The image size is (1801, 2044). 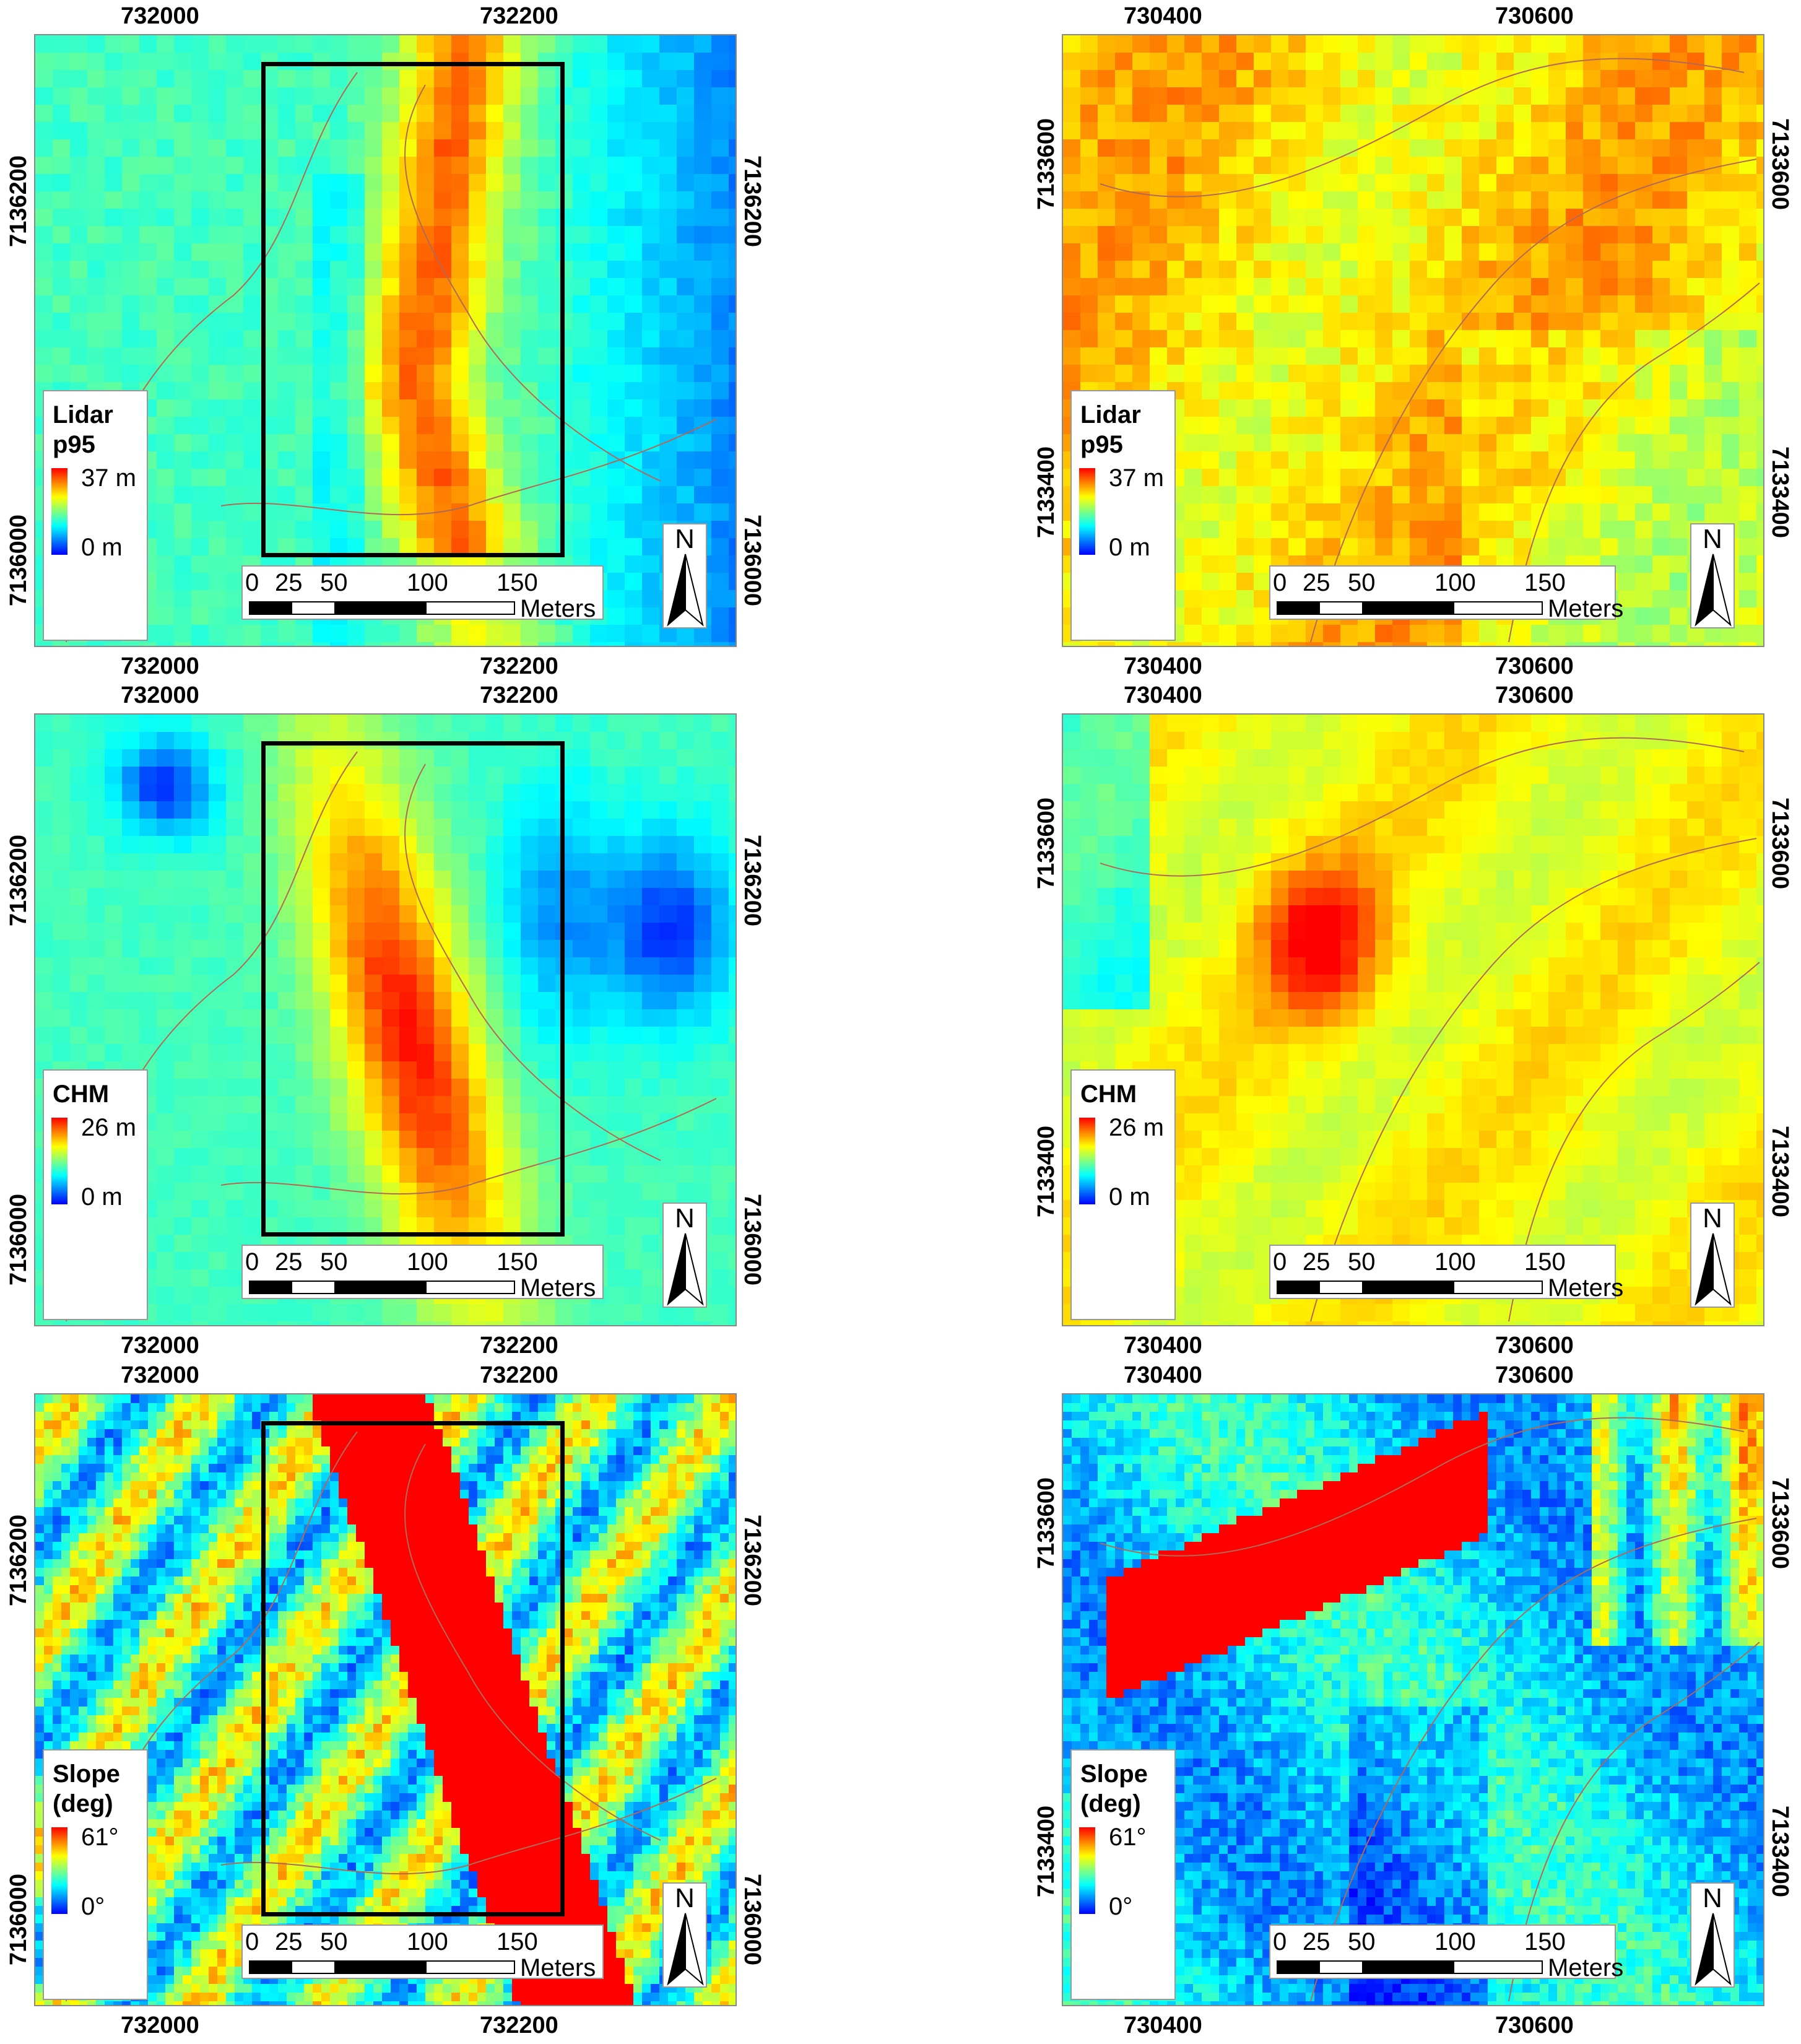 What do you see at coordinates (1123, 1195) in the screenshot?
I see `color-legend: CHM 26 m 0 m` at bounding box center [1123, 1195].